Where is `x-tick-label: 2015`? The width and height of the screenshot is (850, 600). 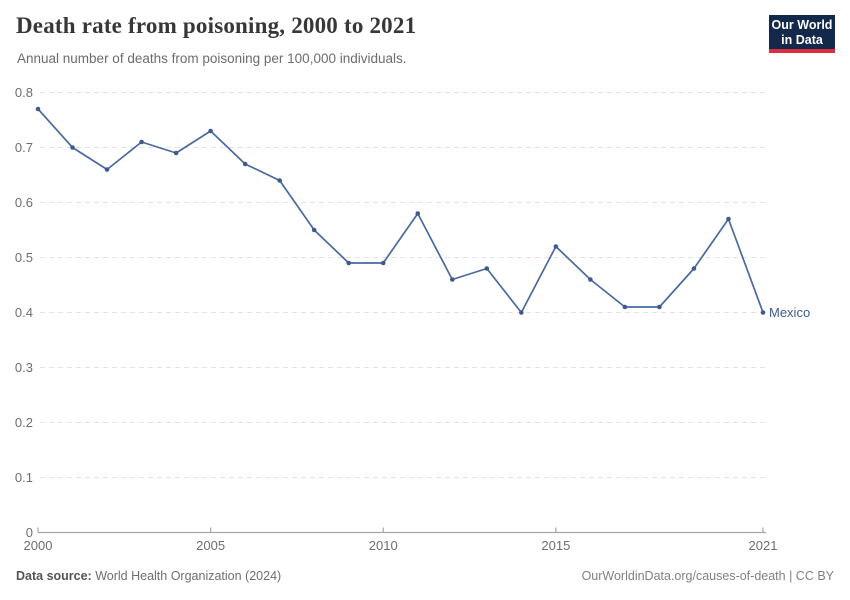 x-tick-label: 2015 is located at coordinates (556, 545).